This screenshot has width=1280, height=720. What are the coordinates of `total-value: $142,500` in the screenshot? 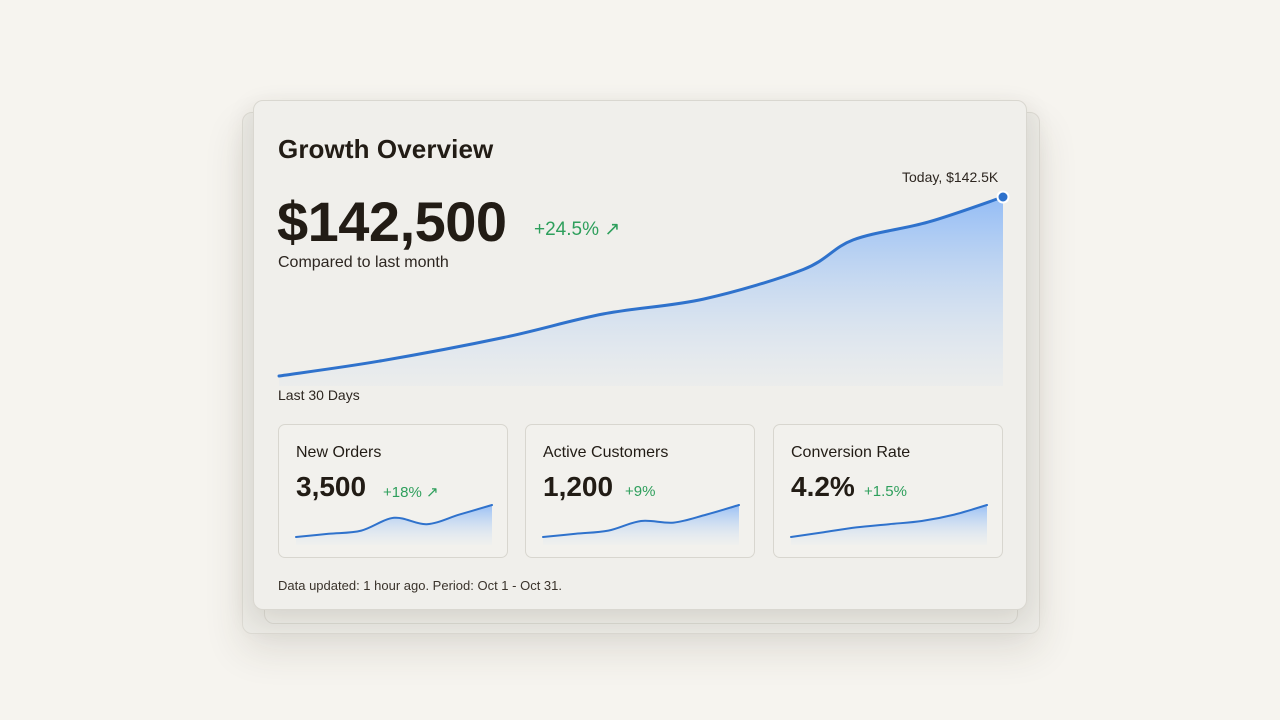 It's located at (392, 221).